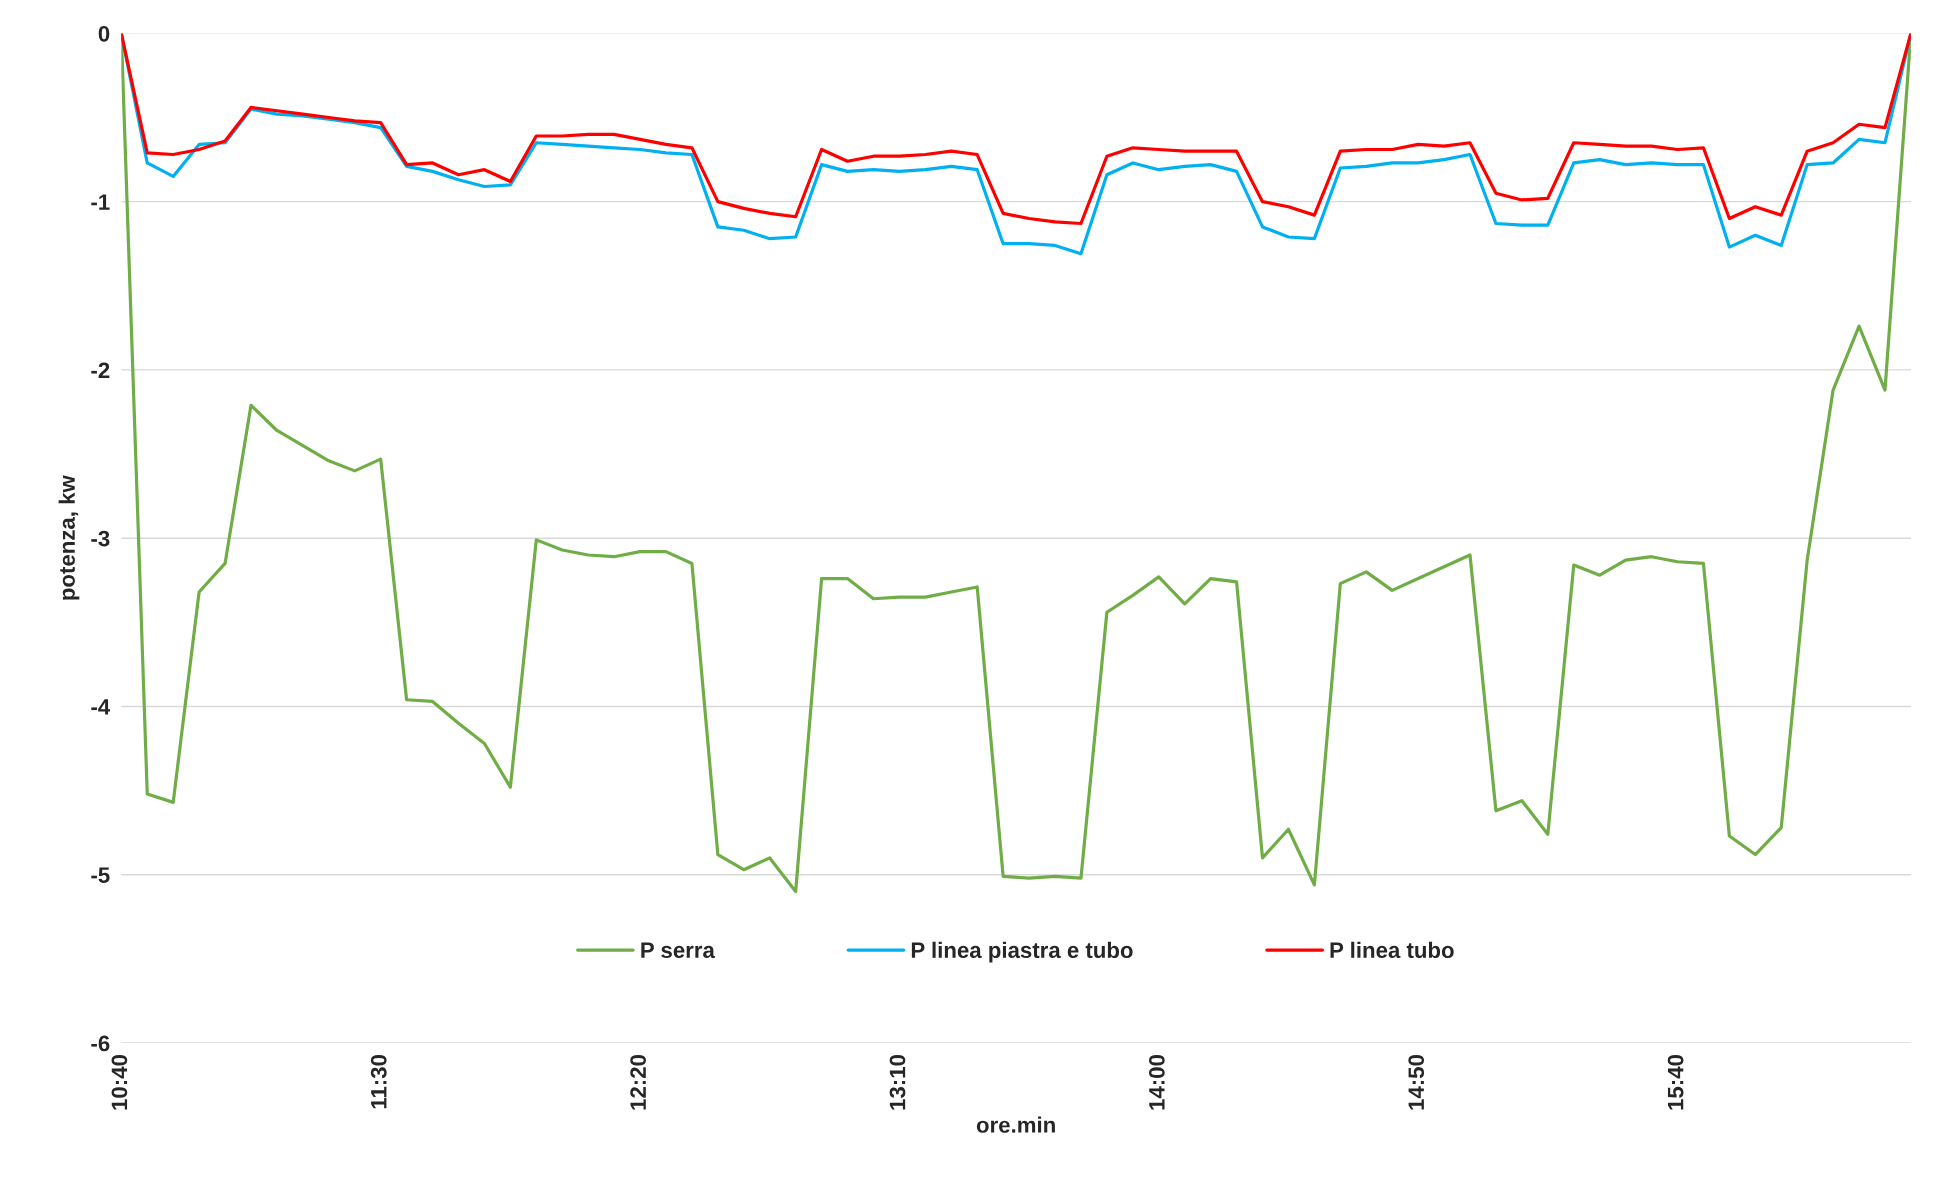 The width and height of the screenshot is (1941, 1192). What do you see at coordinates (638, 1082) in the screenshot?
I see `x-tick-label: 12:20` at bounding box center [638, 1082].